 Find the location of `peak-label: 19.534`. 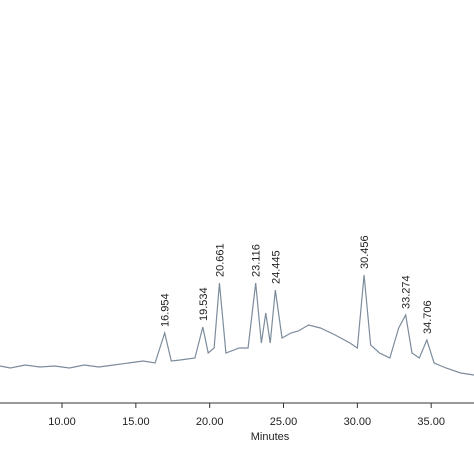

peak-label: 19.534 is located at coordinates (204, 304).